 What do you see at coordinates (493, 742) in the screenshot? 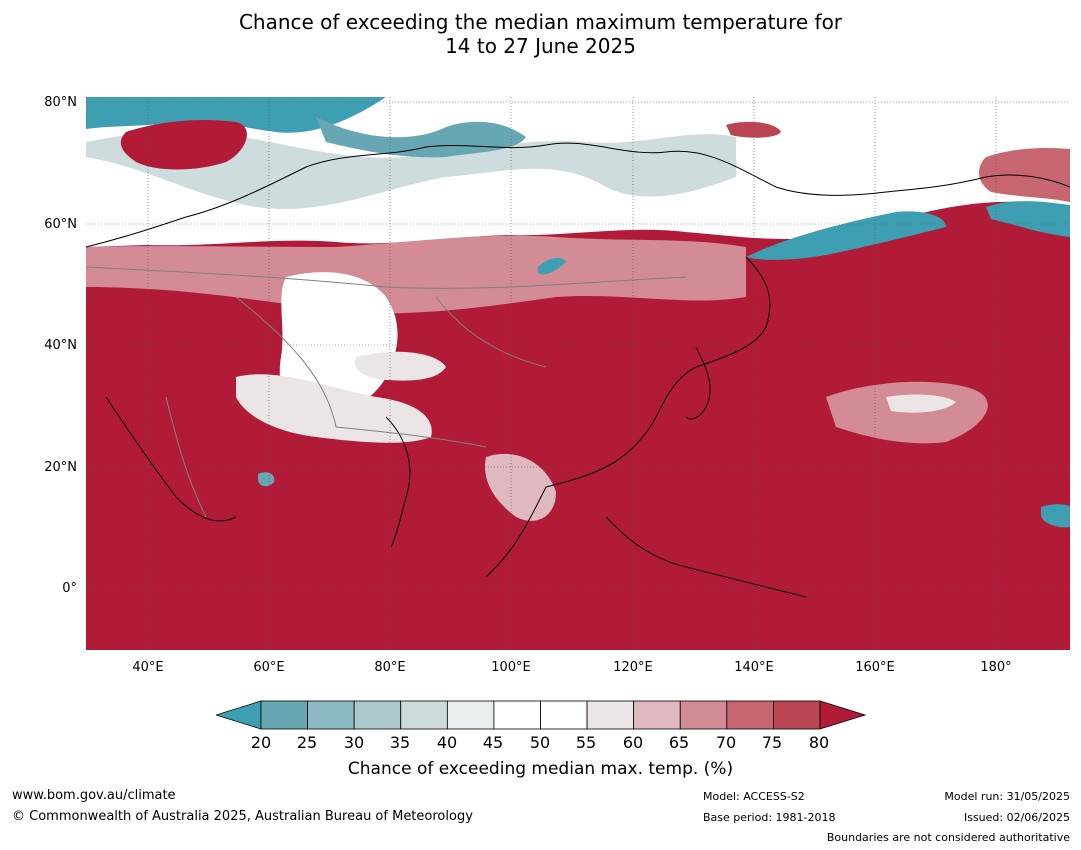
I see `colorbar-tick-45: 45` at bounding box center [493, 742].